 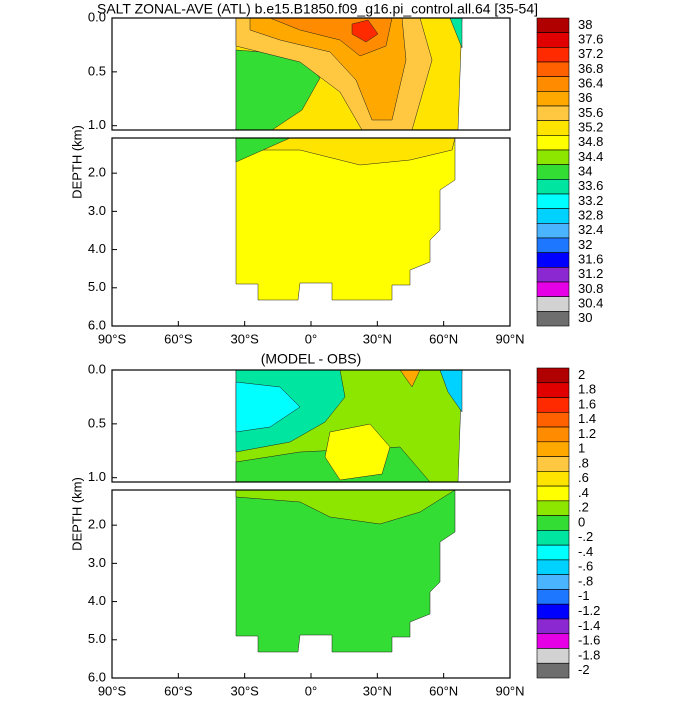 I want to click on colorbar-label: 36.4, so click(x=590, y=82).